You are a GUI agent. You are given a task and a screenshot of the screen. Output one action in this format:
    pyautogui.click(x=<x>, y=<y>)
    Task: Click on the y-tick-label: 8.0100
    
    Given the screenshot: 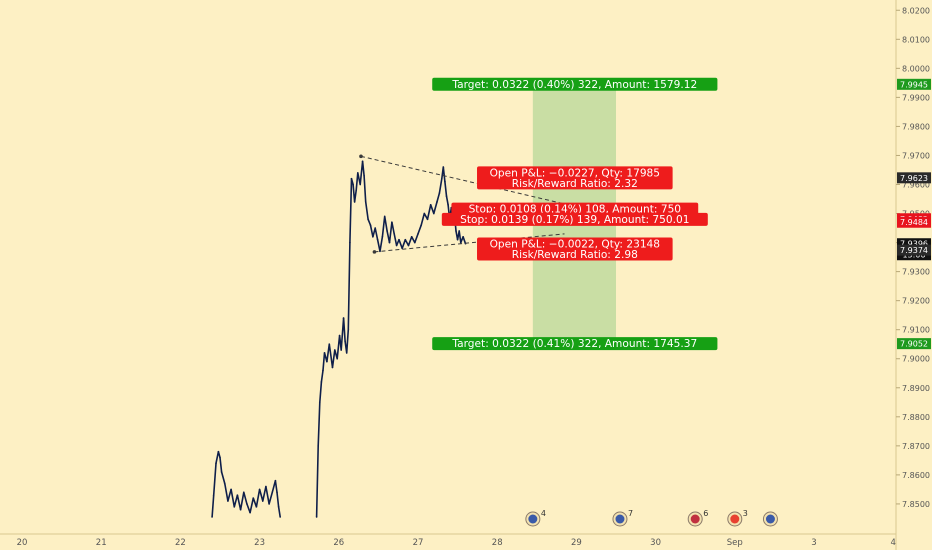 What is the action you would take?
    pyautogui.click(x=916, y=39)
    